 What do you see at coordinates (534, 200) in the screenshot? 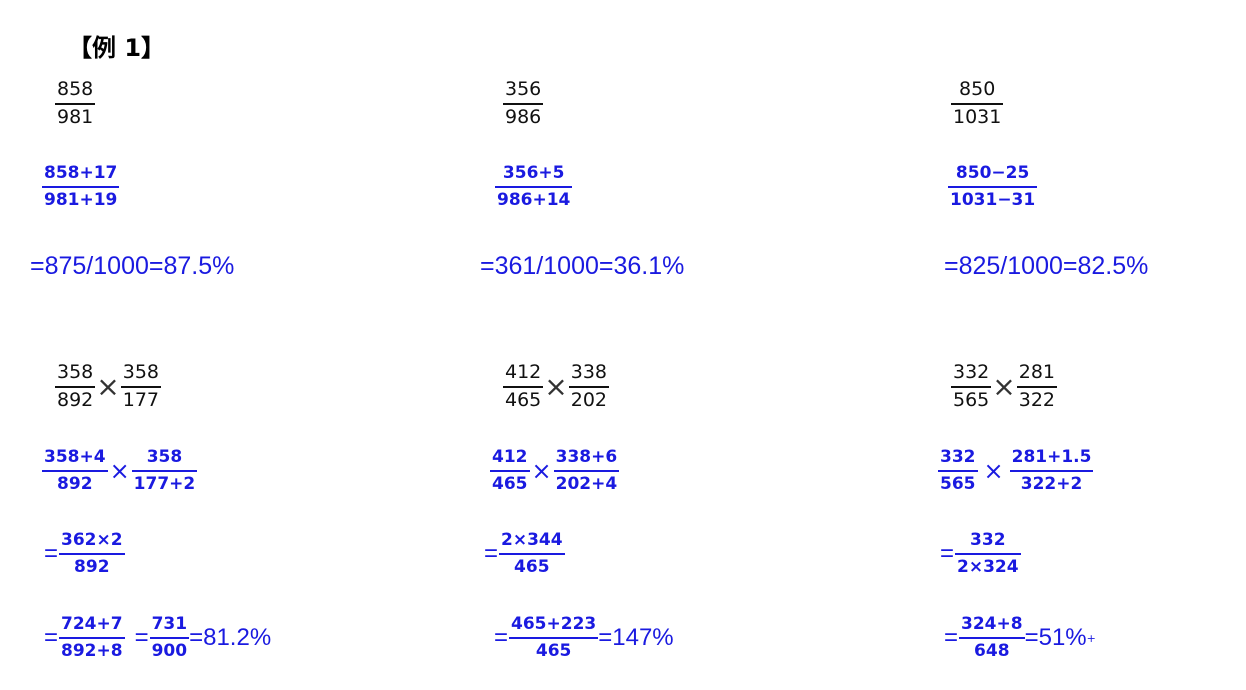
I see `denominator: 986+14` at bounding box center [534, 200].